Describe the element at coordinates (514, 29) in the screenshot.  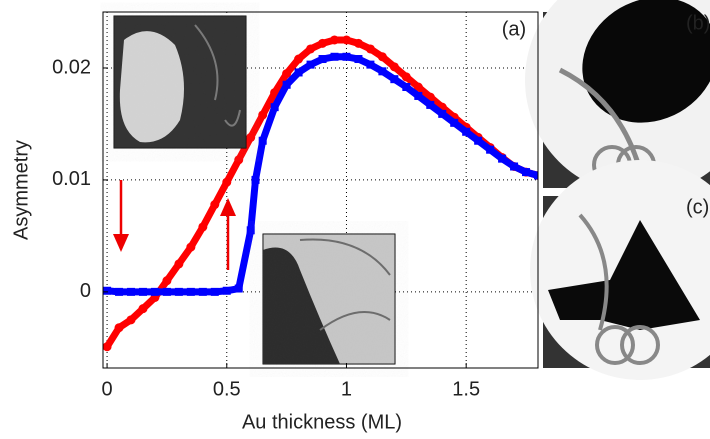
I see `panel-label: (a)` at that location.